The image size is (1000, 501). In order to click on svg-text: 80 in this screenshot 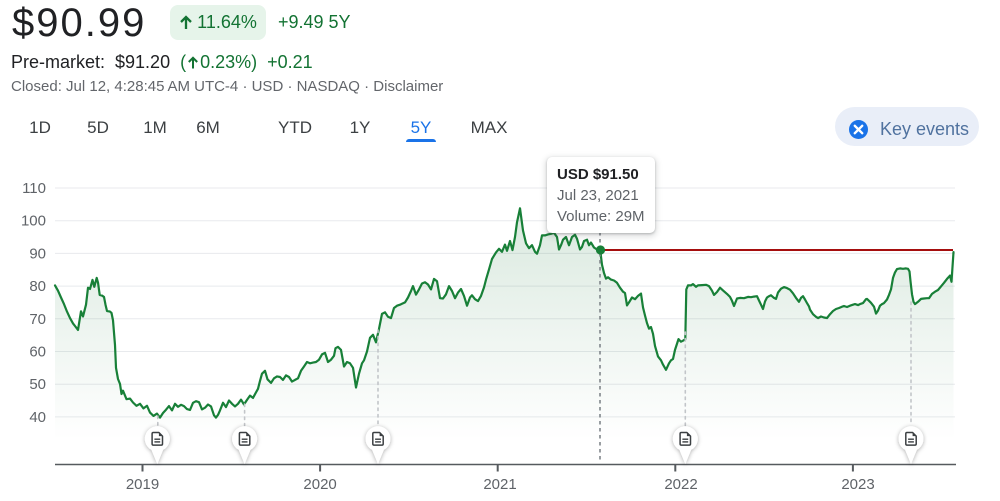, I will do `click(37, 286)`.